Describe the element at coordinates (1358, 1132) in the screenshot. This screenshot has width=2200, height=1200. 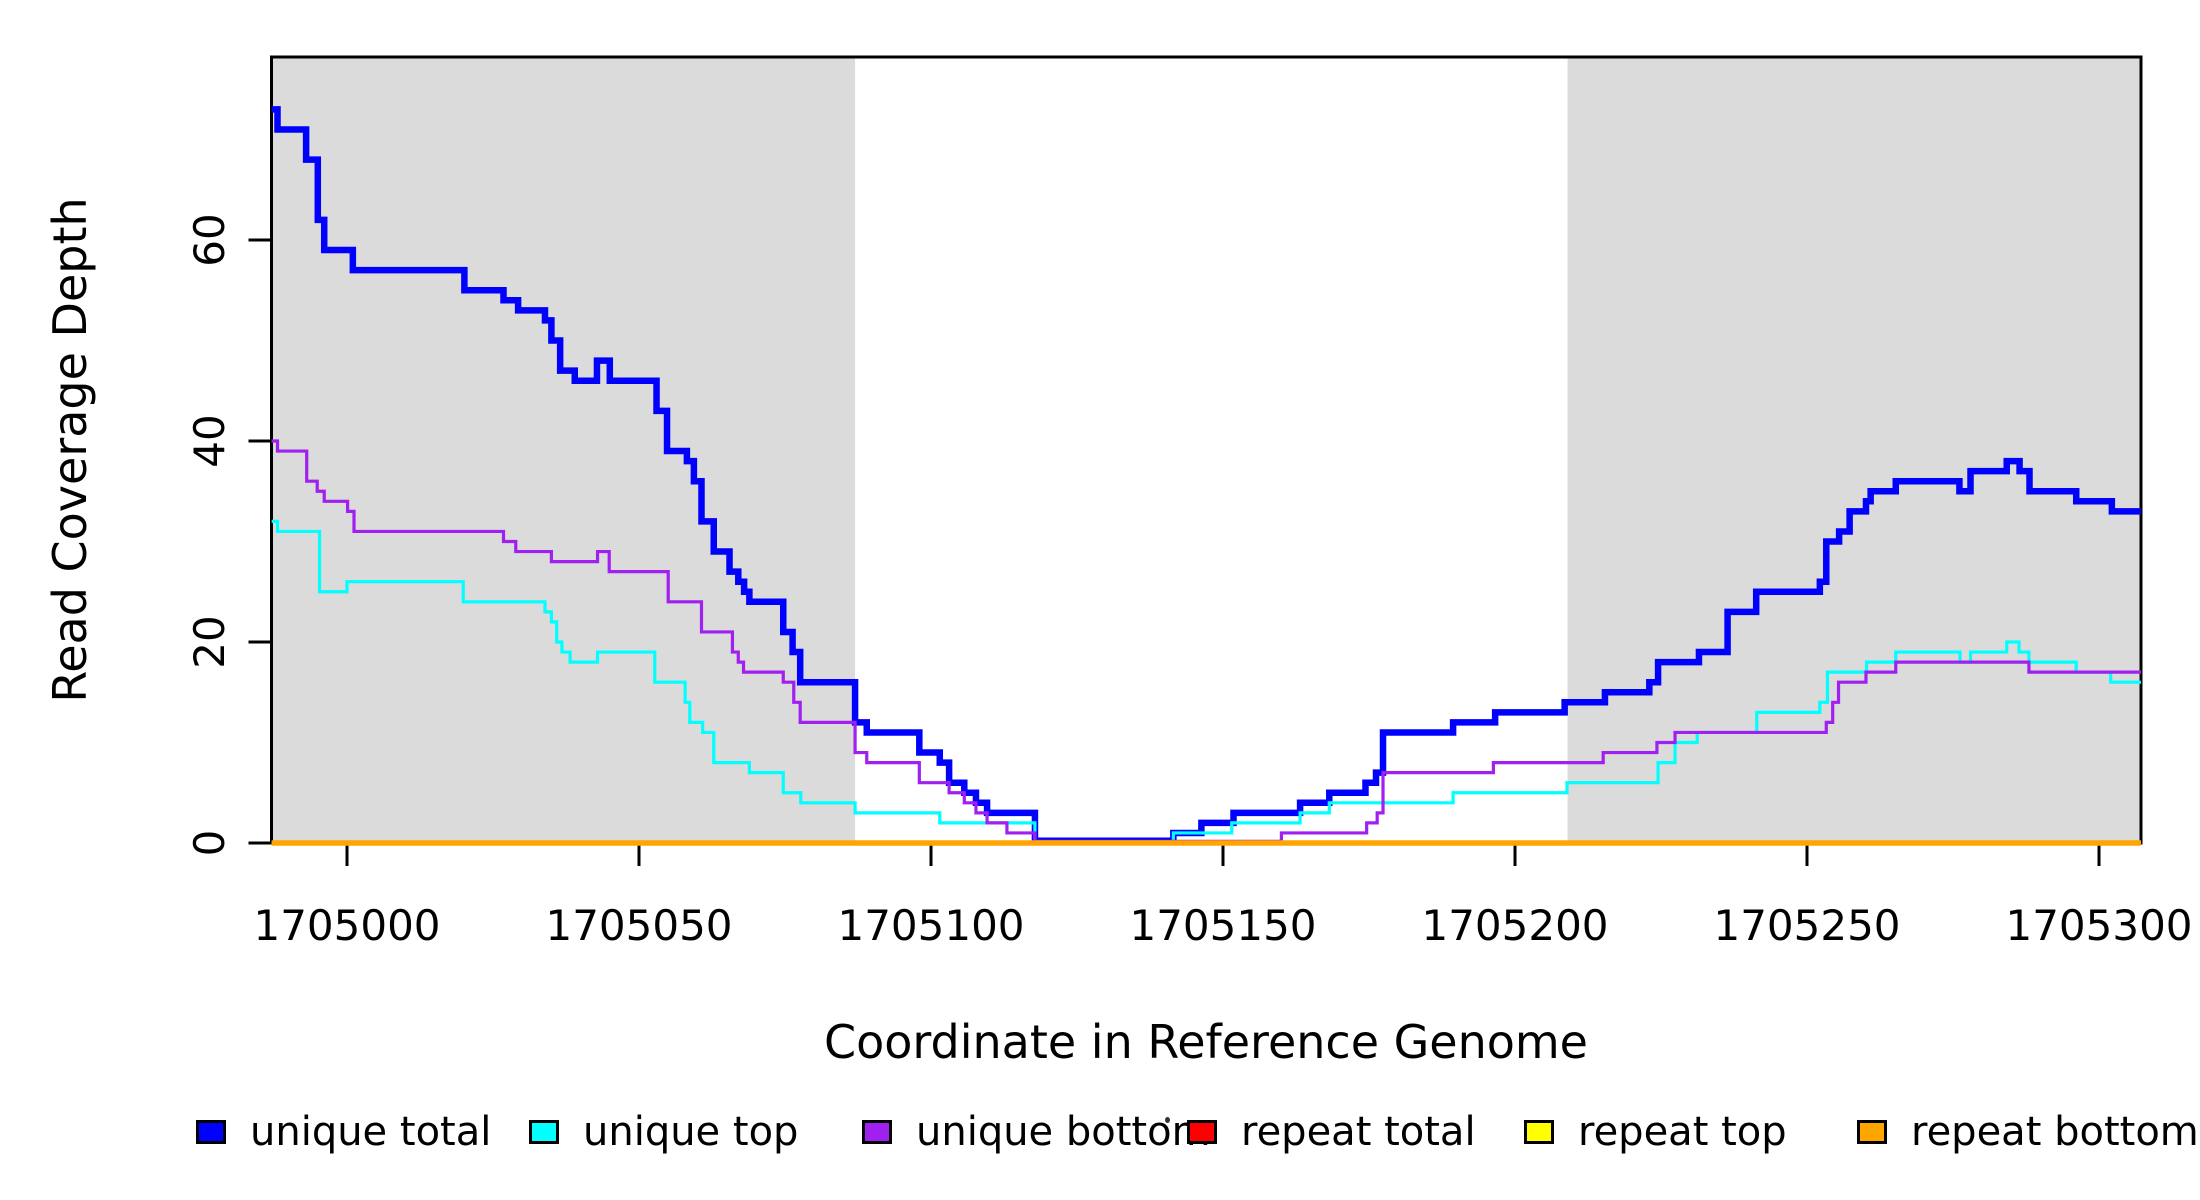
I see `legend-label: repeat total` at that location.